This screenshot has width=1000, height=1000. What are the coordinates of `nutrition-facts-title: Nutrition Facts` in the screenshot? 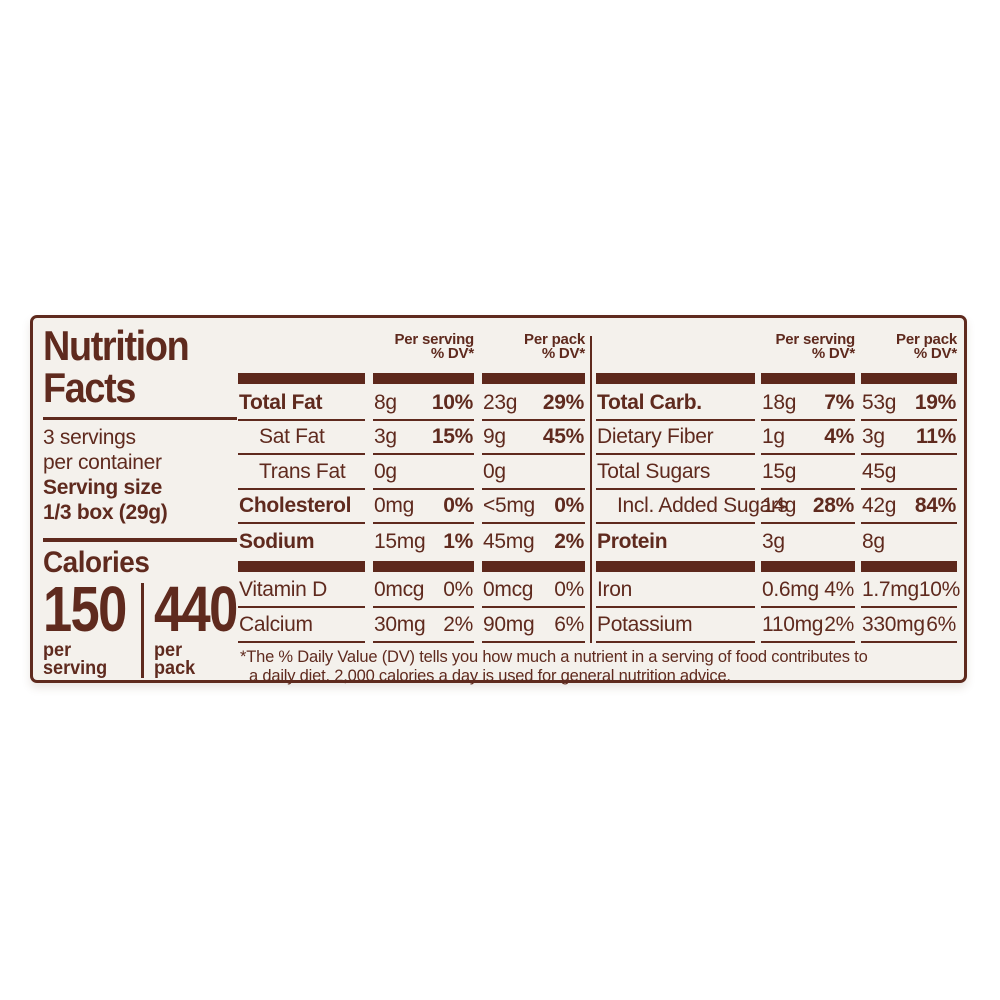 It's located at (130, 367).